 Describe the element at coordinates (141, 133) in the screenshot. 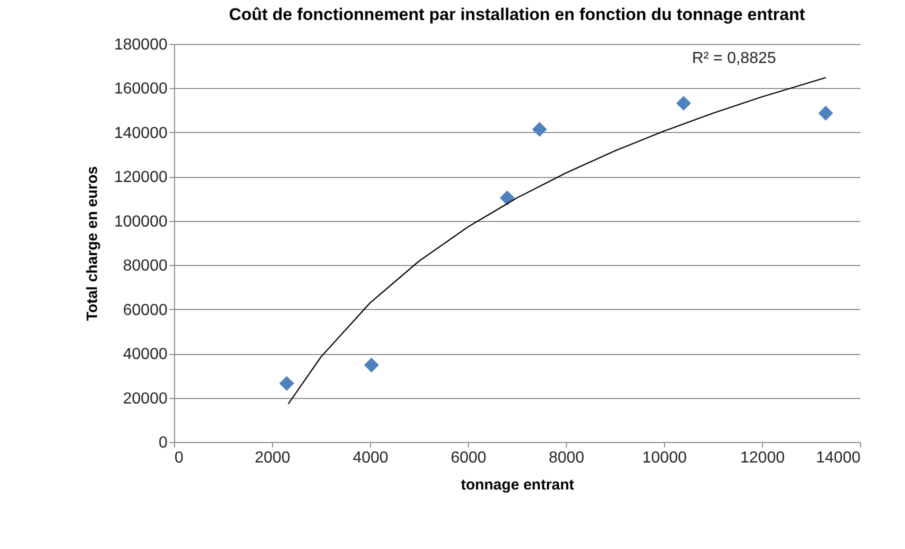

I see `y-tick-label: 140000` at that location.